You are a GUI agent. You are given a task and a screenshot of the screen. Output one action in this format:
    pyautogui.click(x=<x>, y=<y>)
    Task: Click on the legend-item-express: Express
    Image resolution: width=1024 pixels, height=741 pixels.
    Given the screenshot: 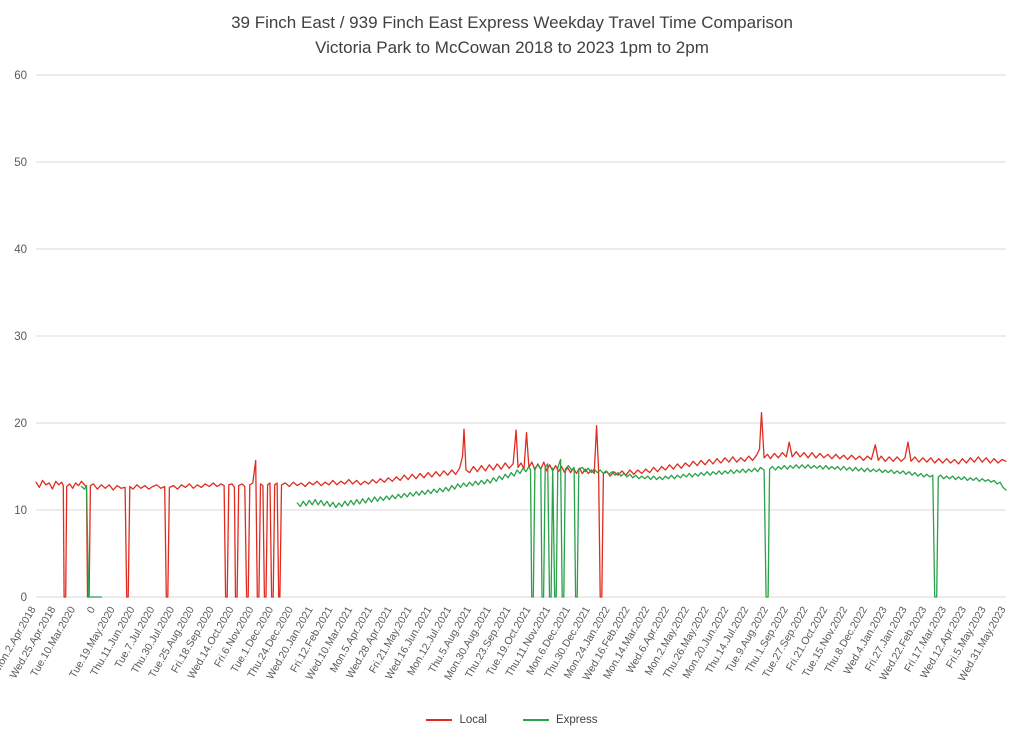 What is the action you would take?
    pyautogui.click(x=560, y=720)
    